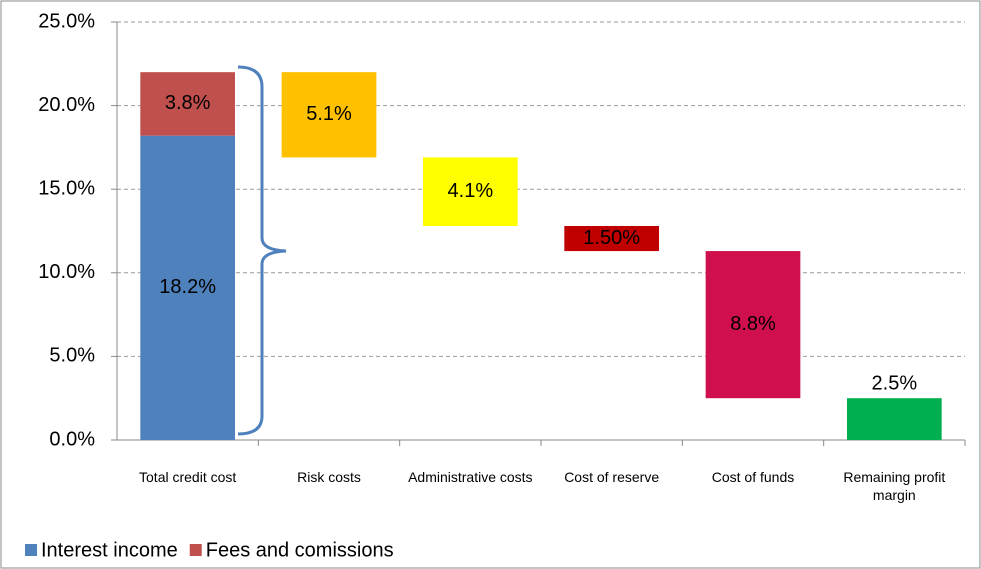 This screenshot has height=569, width=981. I want to click on x-tick-label-box: Cost of reserve, so click(612, 477).